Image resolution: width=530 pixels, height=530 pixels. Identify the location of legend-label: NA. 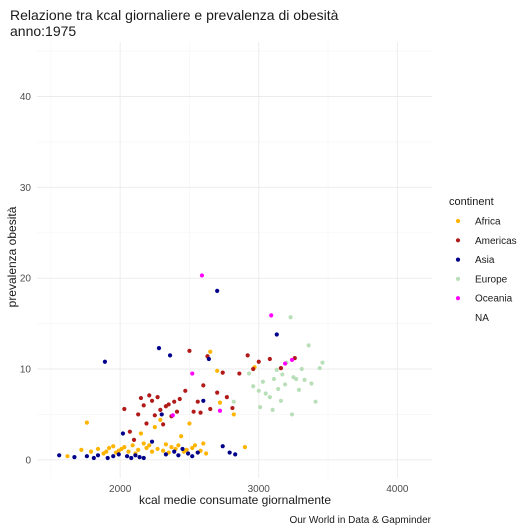
(482, 318).